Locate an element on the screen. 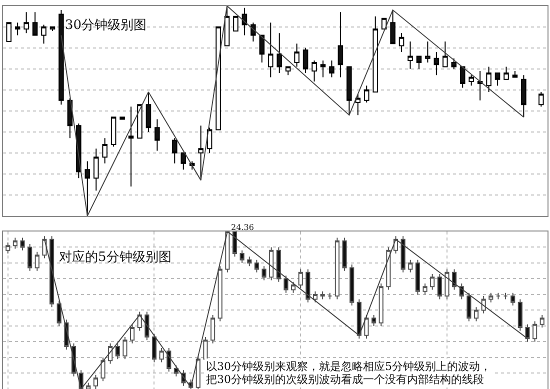 The height and width of the screenshot is (389, 550). annotation: 以30分钟级别来观察，就是忽略相应5分钟级别上的波动， is located at coordinates (348, 366).